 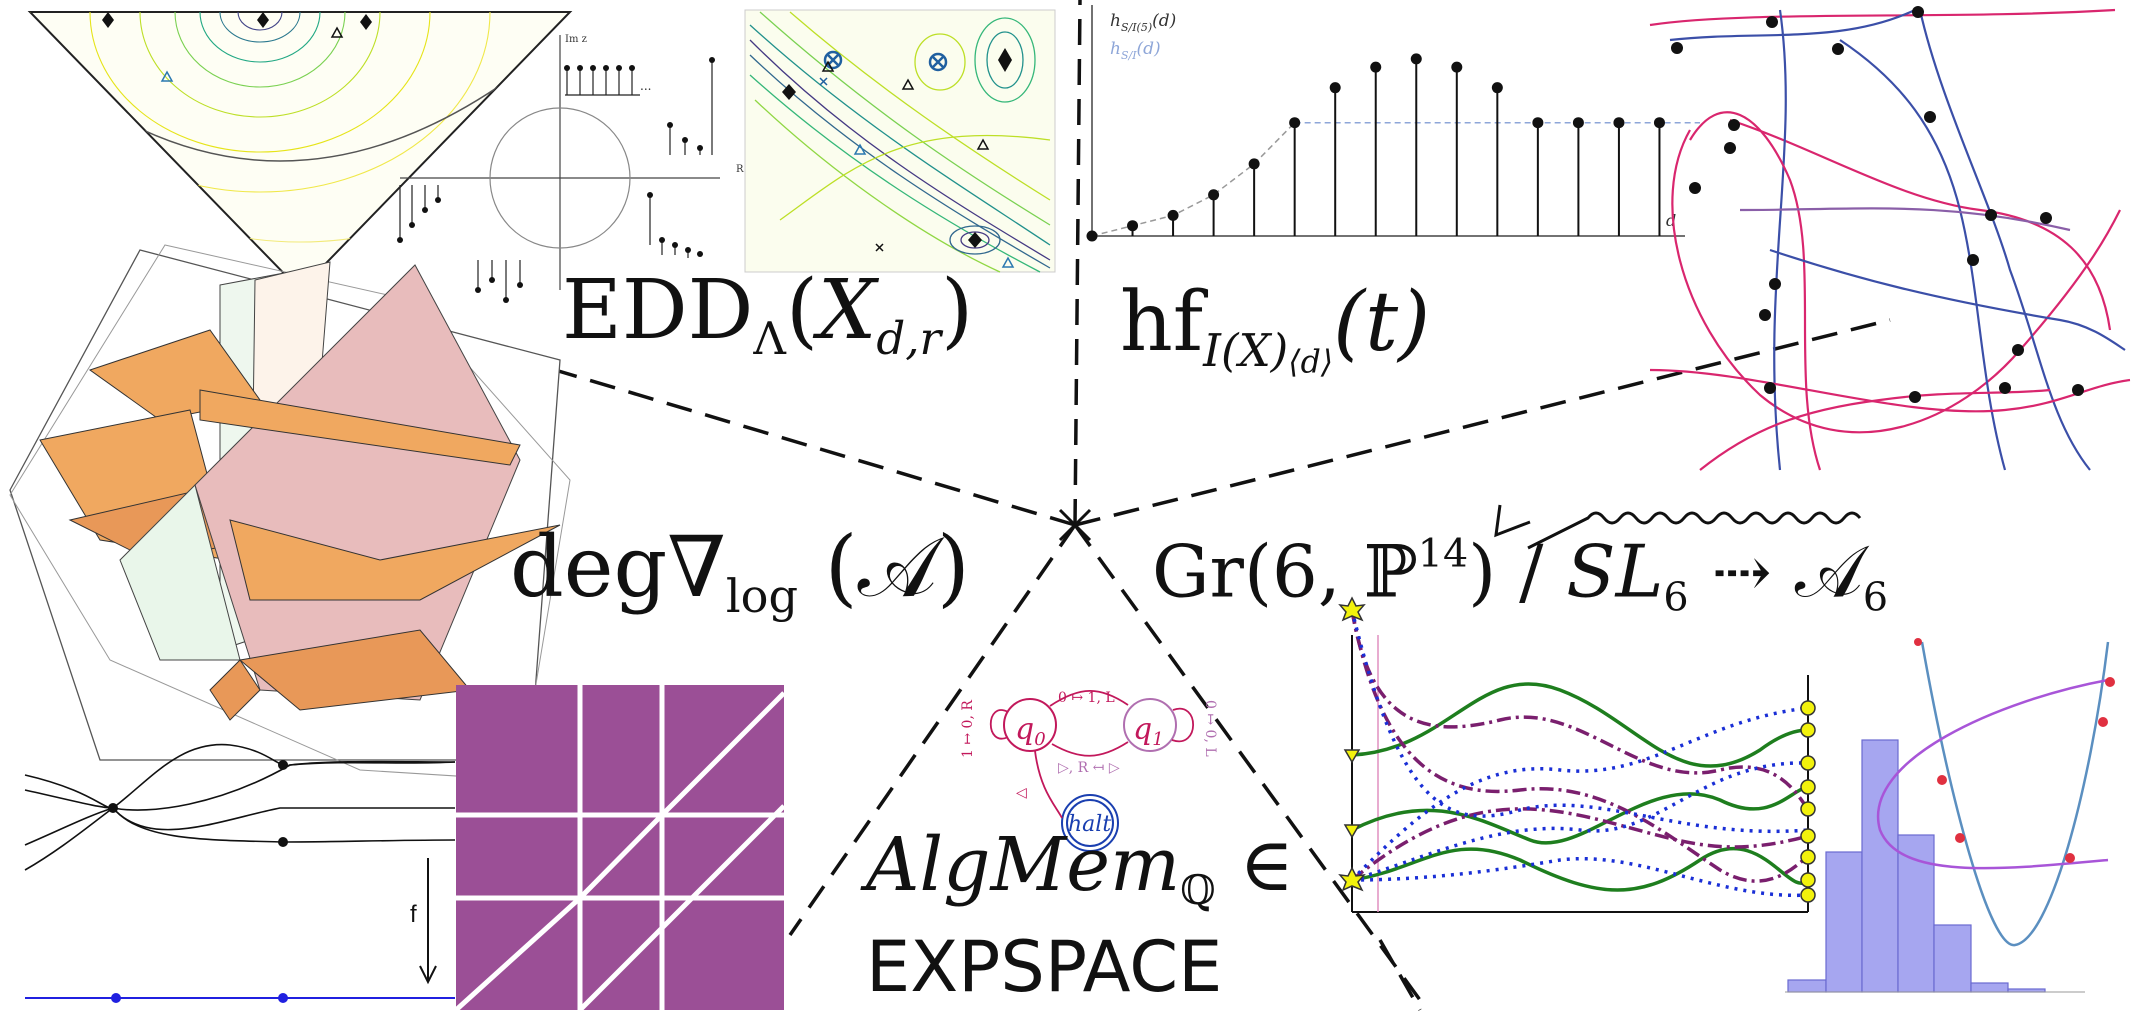 I want to click on edge-label-q0-q1: 0 ↦ 1, L, so click(x=1086, y=698).